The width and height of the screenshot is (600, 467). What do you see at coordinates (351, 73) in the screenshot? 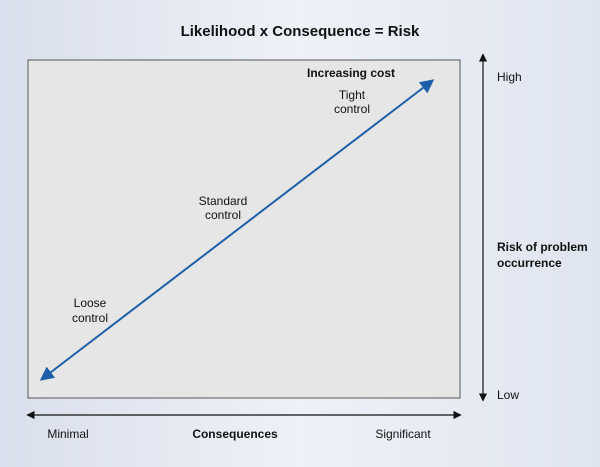
I see `cost-label: Increasing cost` at bounding box center [351, 73].